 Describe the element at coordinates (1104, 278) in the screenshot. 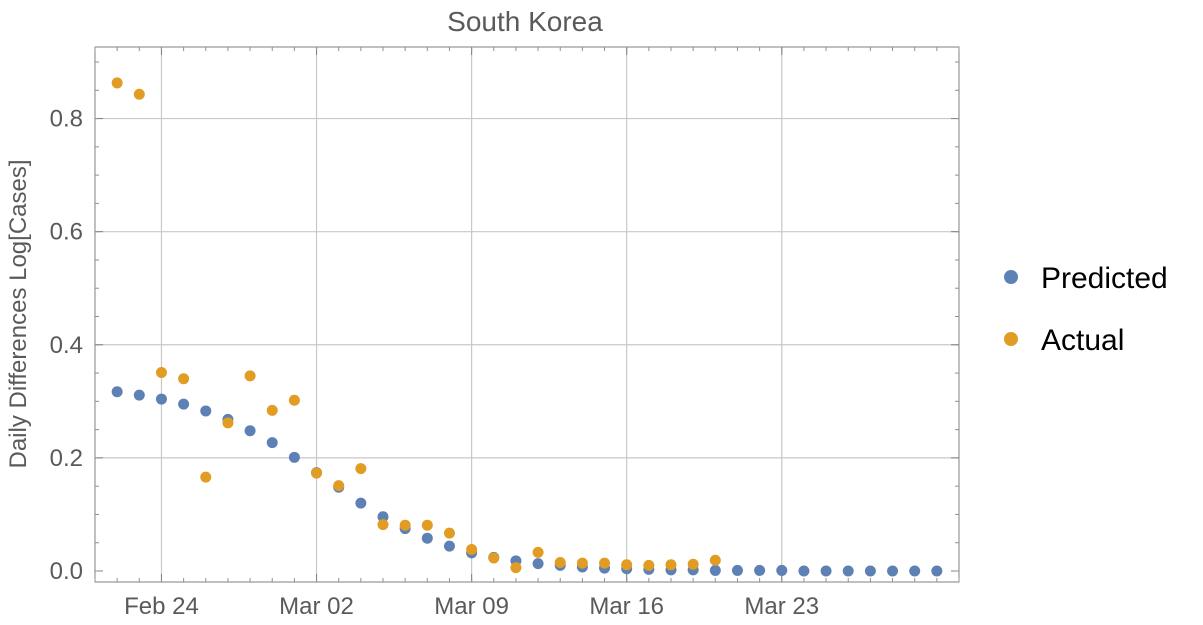

I see `legend-label-predicted: Predicted` at that location.